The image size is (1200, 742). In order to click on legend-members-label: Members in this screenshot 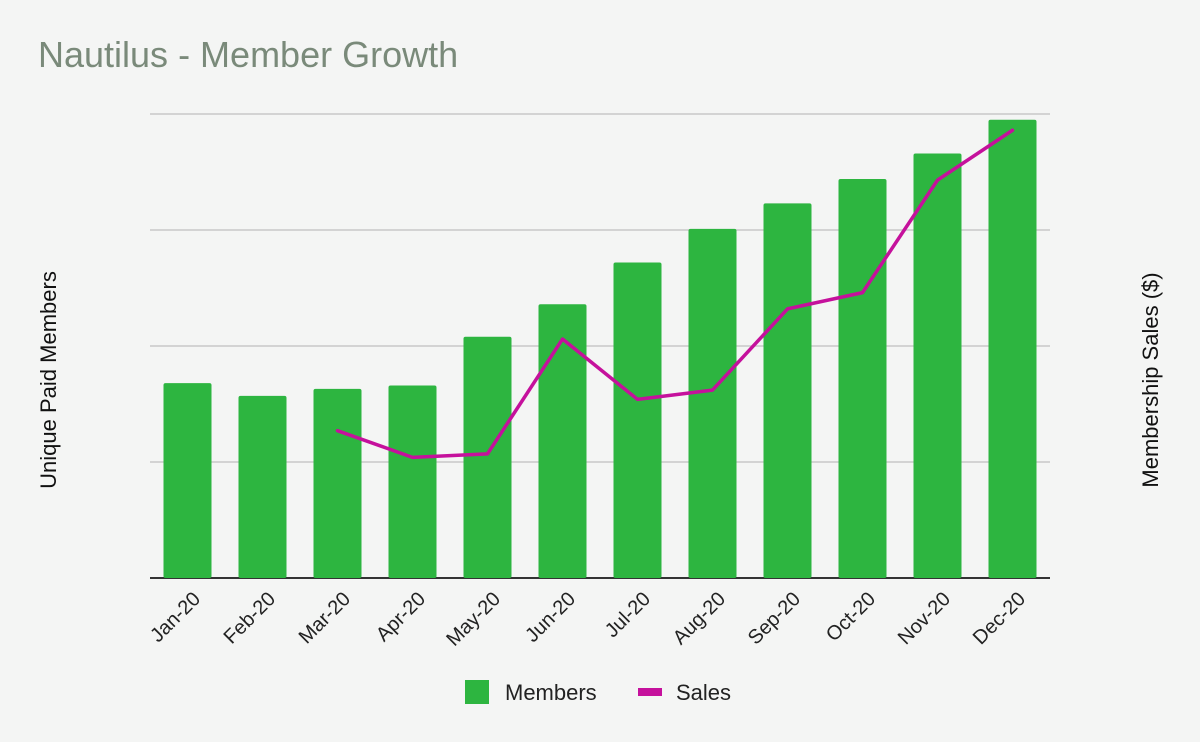, I will do `click(551, 692)`.